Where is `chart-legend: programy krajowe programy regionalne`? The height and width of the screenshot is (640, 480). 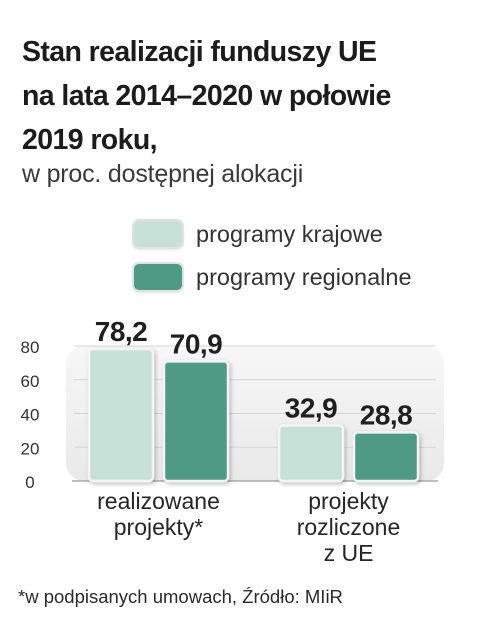 chart-legend: programy krajowe programy regionalne is located at coordinates (273, 257).